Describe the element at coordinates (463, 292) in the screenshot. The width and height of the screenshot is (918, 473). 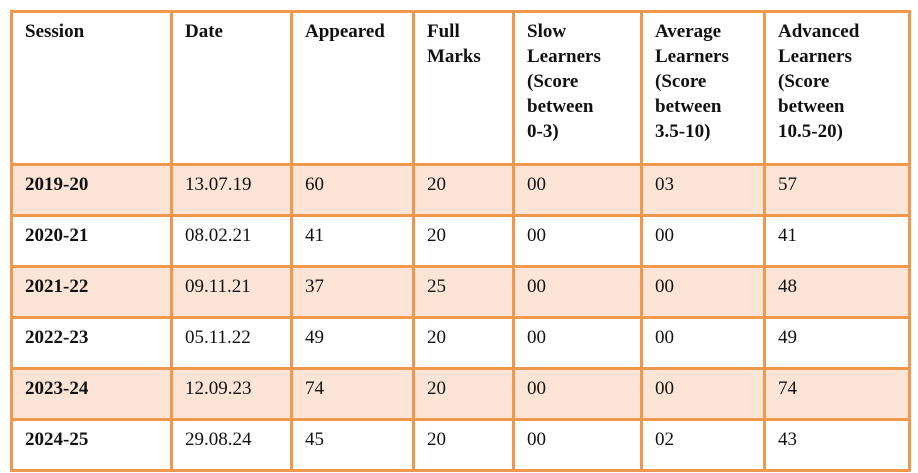
I see `data-cell: 25` at that location.